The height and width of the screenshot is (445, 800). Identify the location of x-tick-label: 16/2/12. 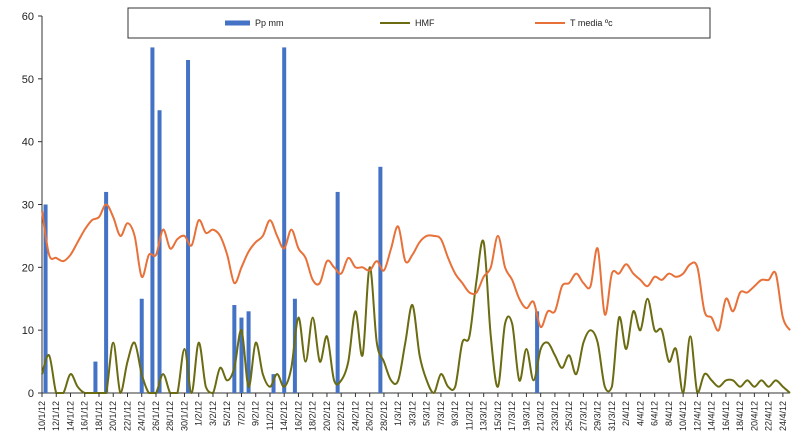
(298, 416).